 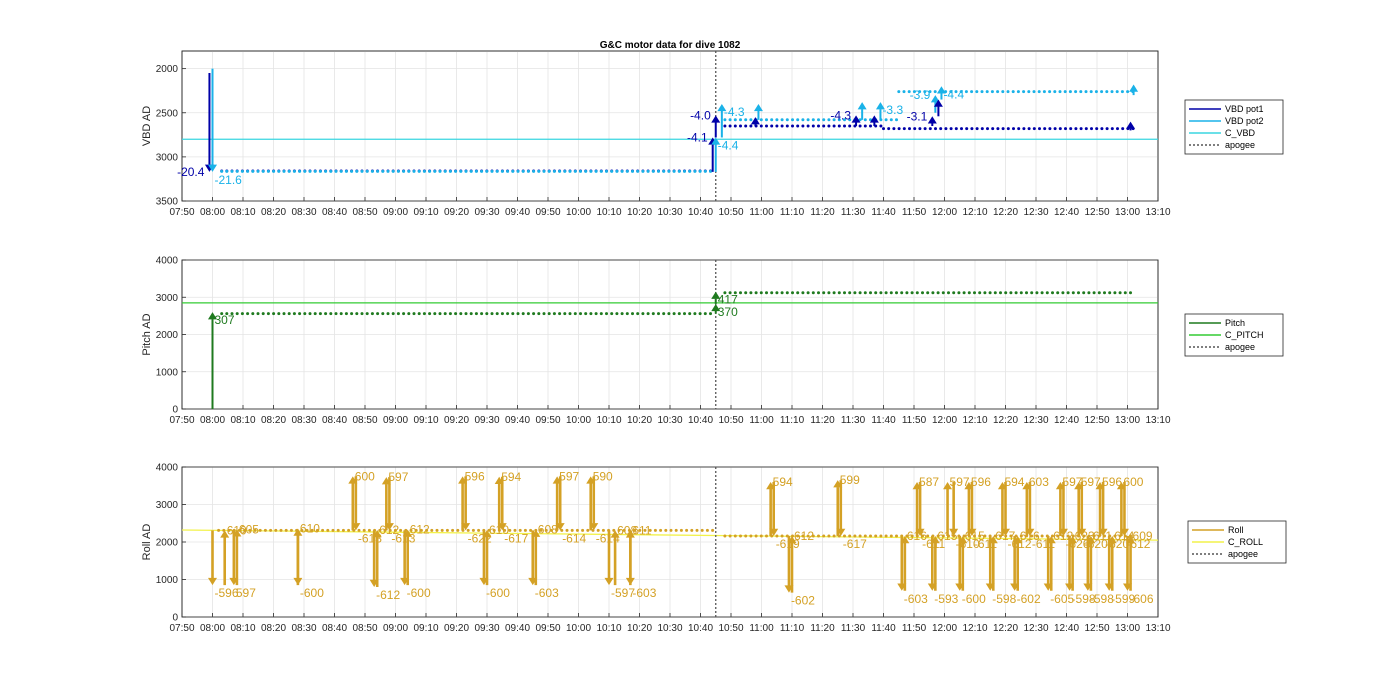 I want to click on x-tick-label: 13:10, so click(x=1157, y=212).